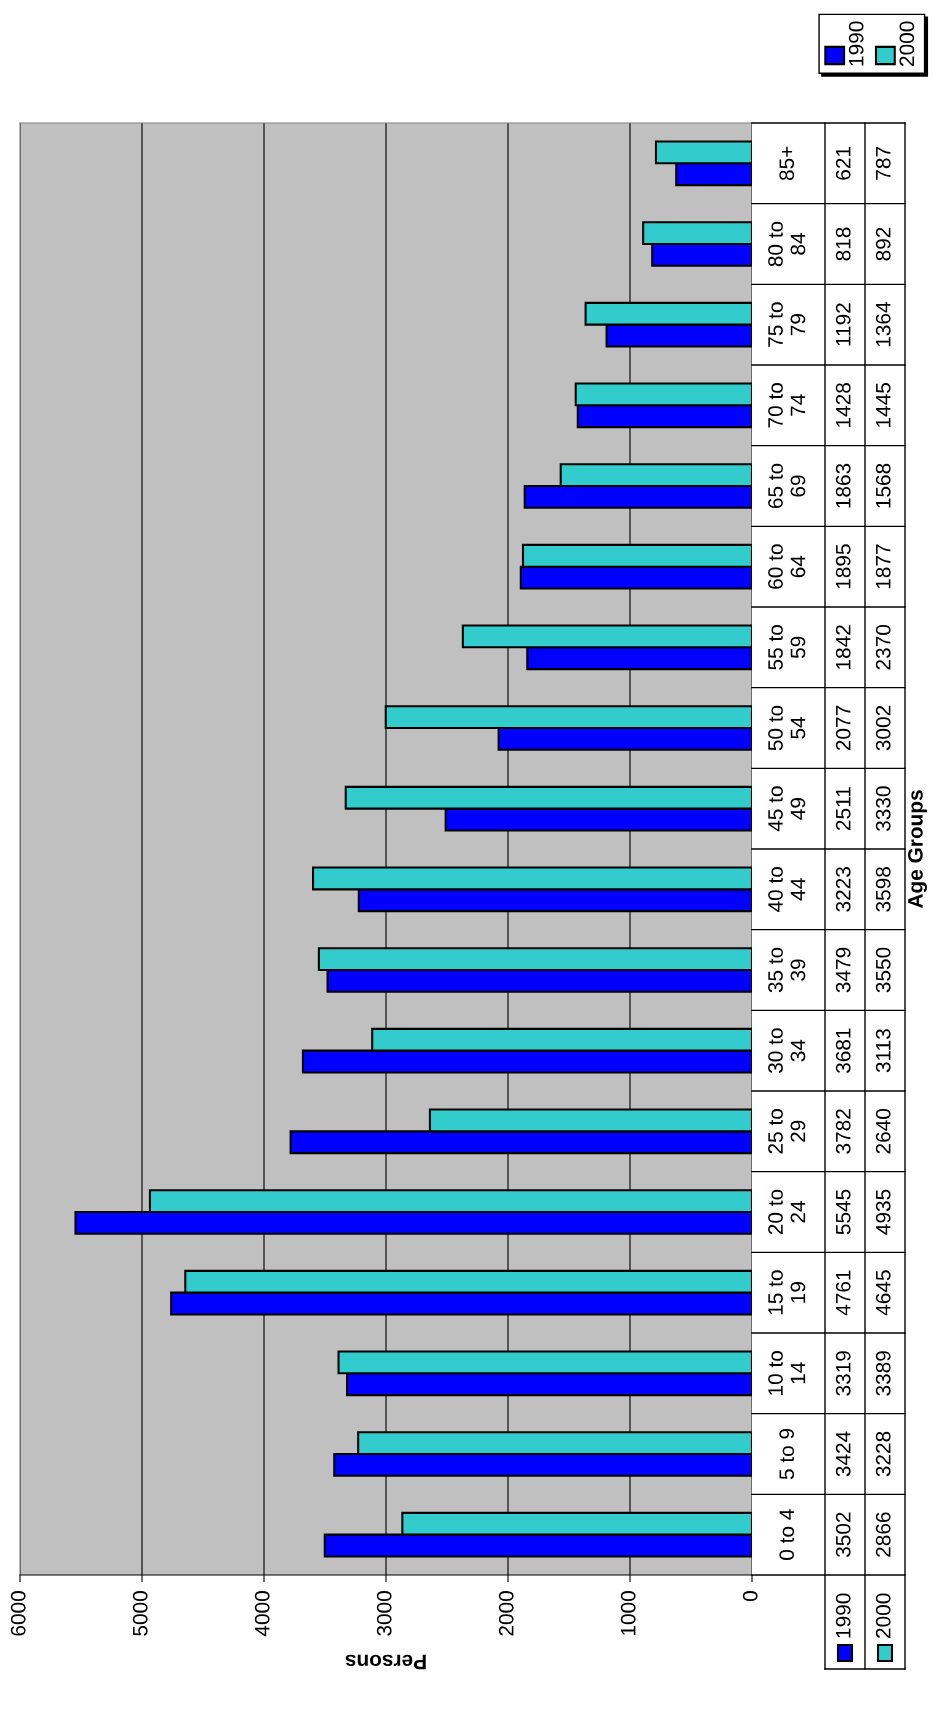 The height and width of the screenshot is (1711, 943). I want to click on x-tick-label: 4000, so click(262, 1614).